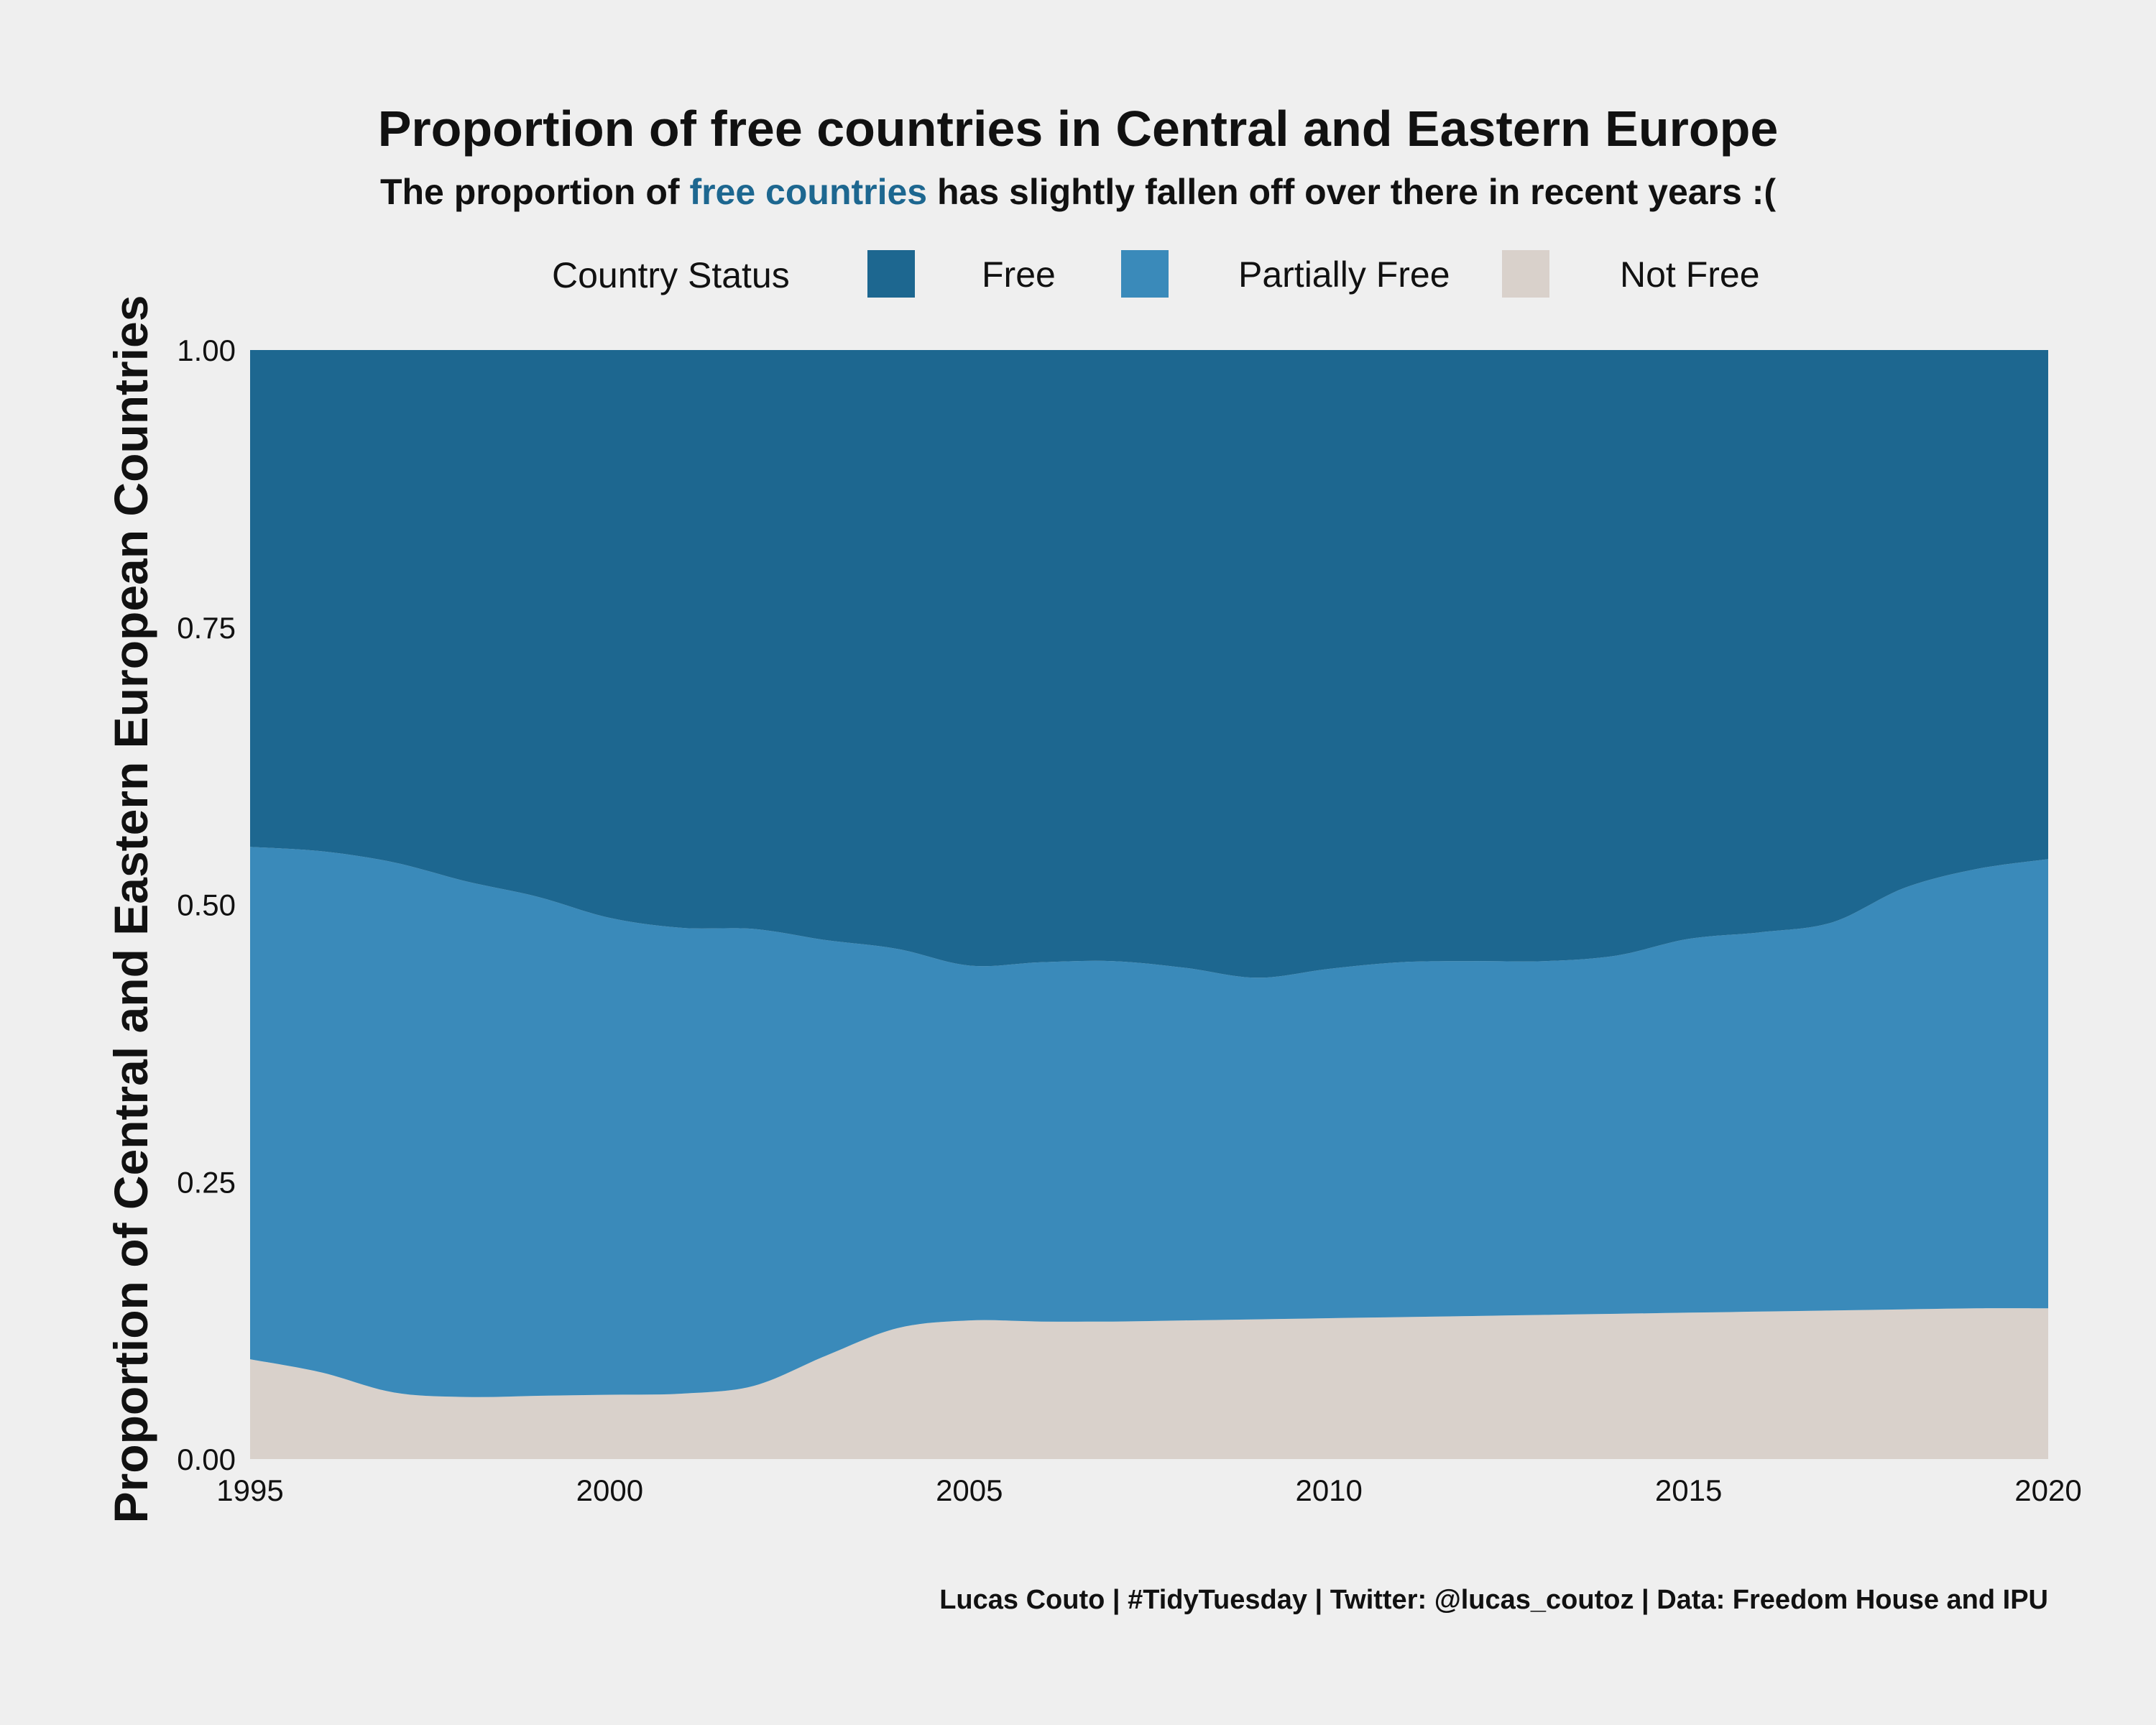 The width and height of the screenshot is (2156, 1725). Describe the element at coordinates (1344, 274) in the screenshot. I see `legend-label-partially-free: Partially Free` at that location.